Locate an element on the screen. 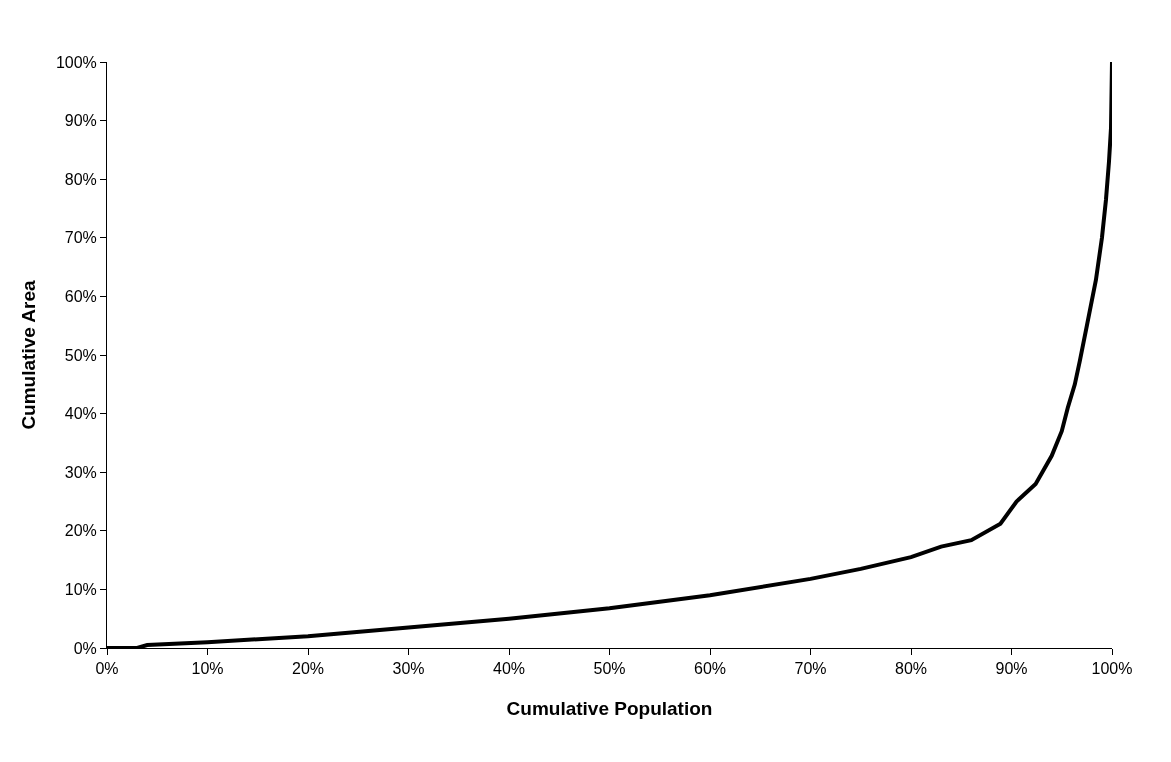 The image size is (1171, 762). y-tick-label: 90% is located at coordinates (80, 121).